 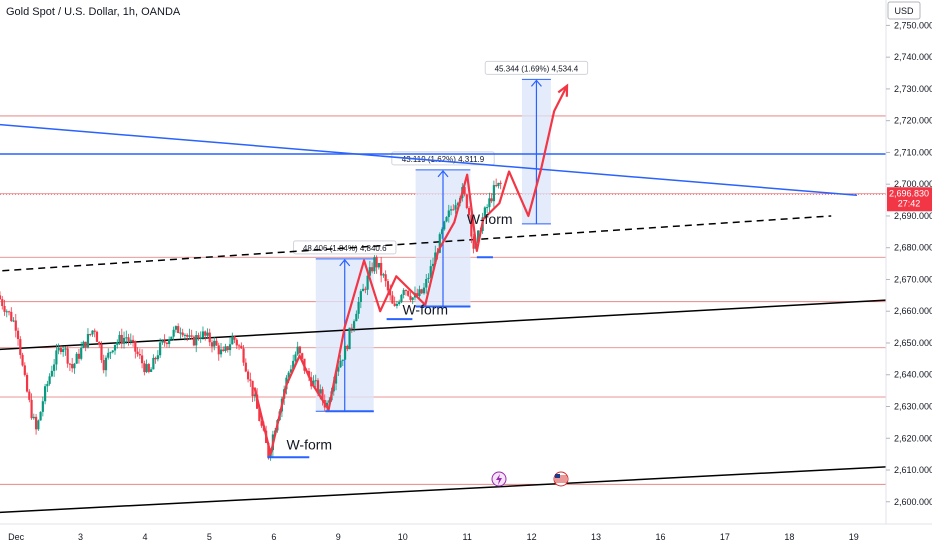 What do you see at coordinates (93, 12) in the screenshot?
I see `chart-title: Gold Spot / U.S. Dollar, 1h, OANDA` at bounding box center [93, 12].